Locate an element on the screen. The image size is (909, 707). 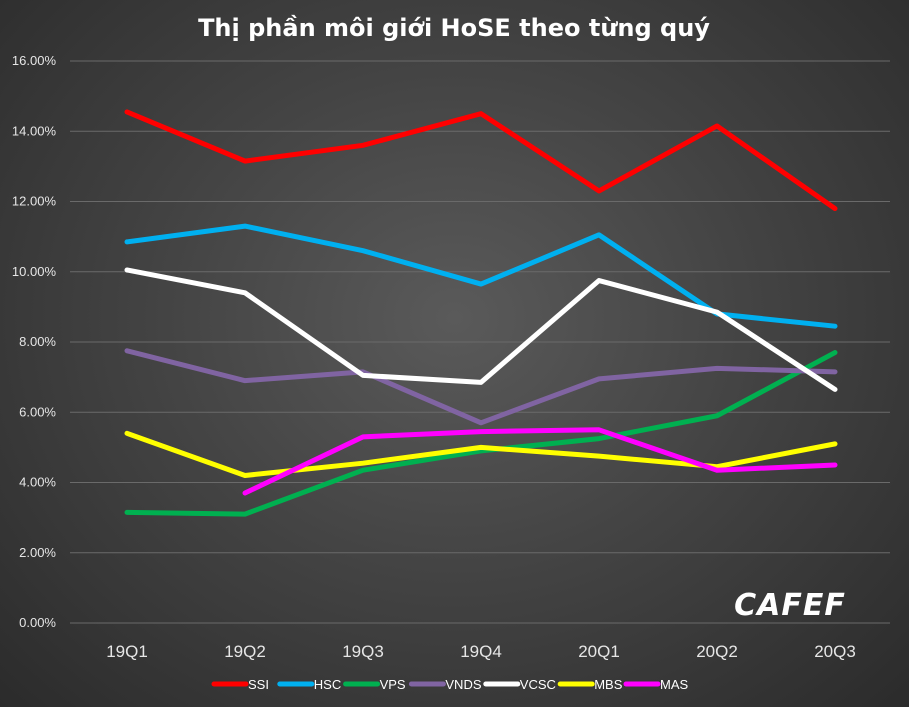
y-tick-label: 16.00% is located at coordinates (34, 60).